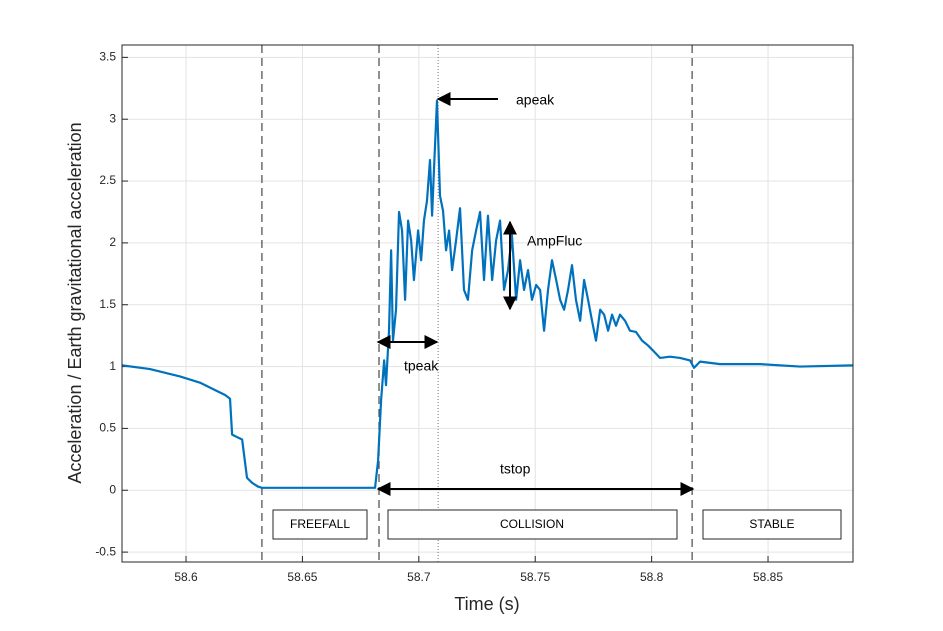  I want to click on x-tick-label: 58.7, so click(419, 577).